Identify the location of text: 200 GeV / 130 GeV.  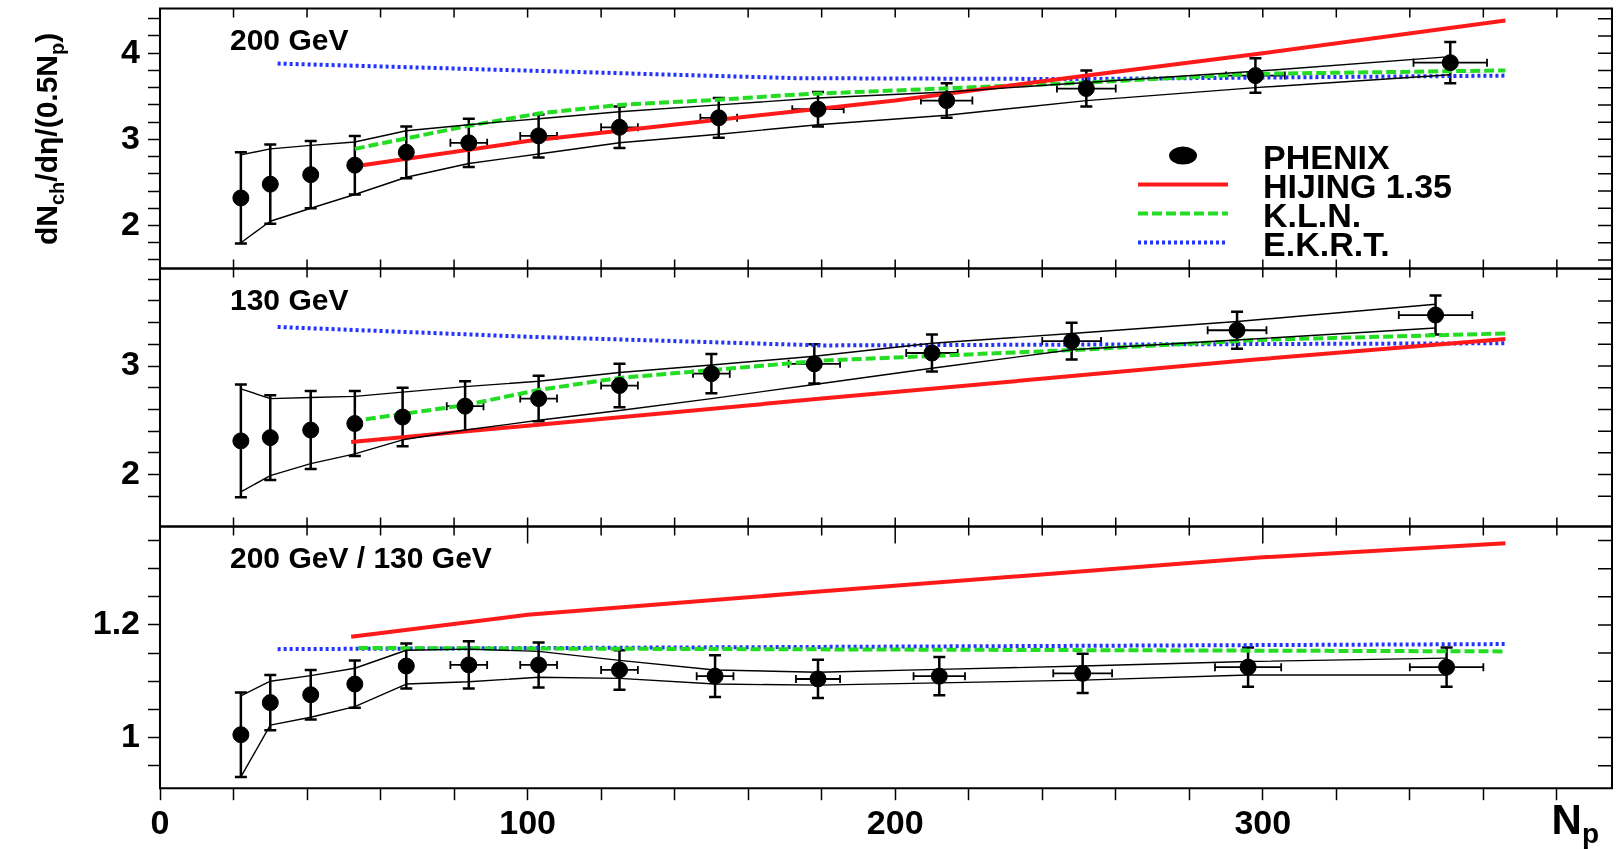
(361, 558).